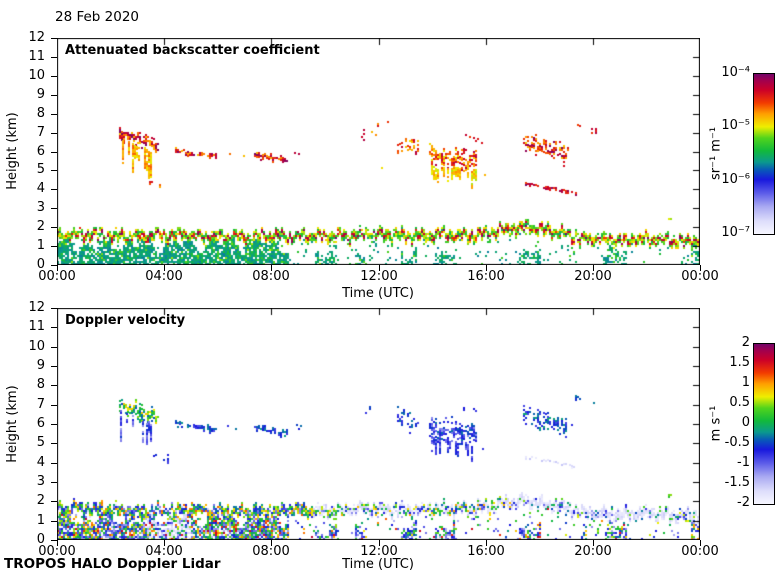 The width and height of the screenshot is (780, 580). Describe the element at coordinates (745, 382) in the screenshot. I see `colorbar-tick-label: 1` at that location.